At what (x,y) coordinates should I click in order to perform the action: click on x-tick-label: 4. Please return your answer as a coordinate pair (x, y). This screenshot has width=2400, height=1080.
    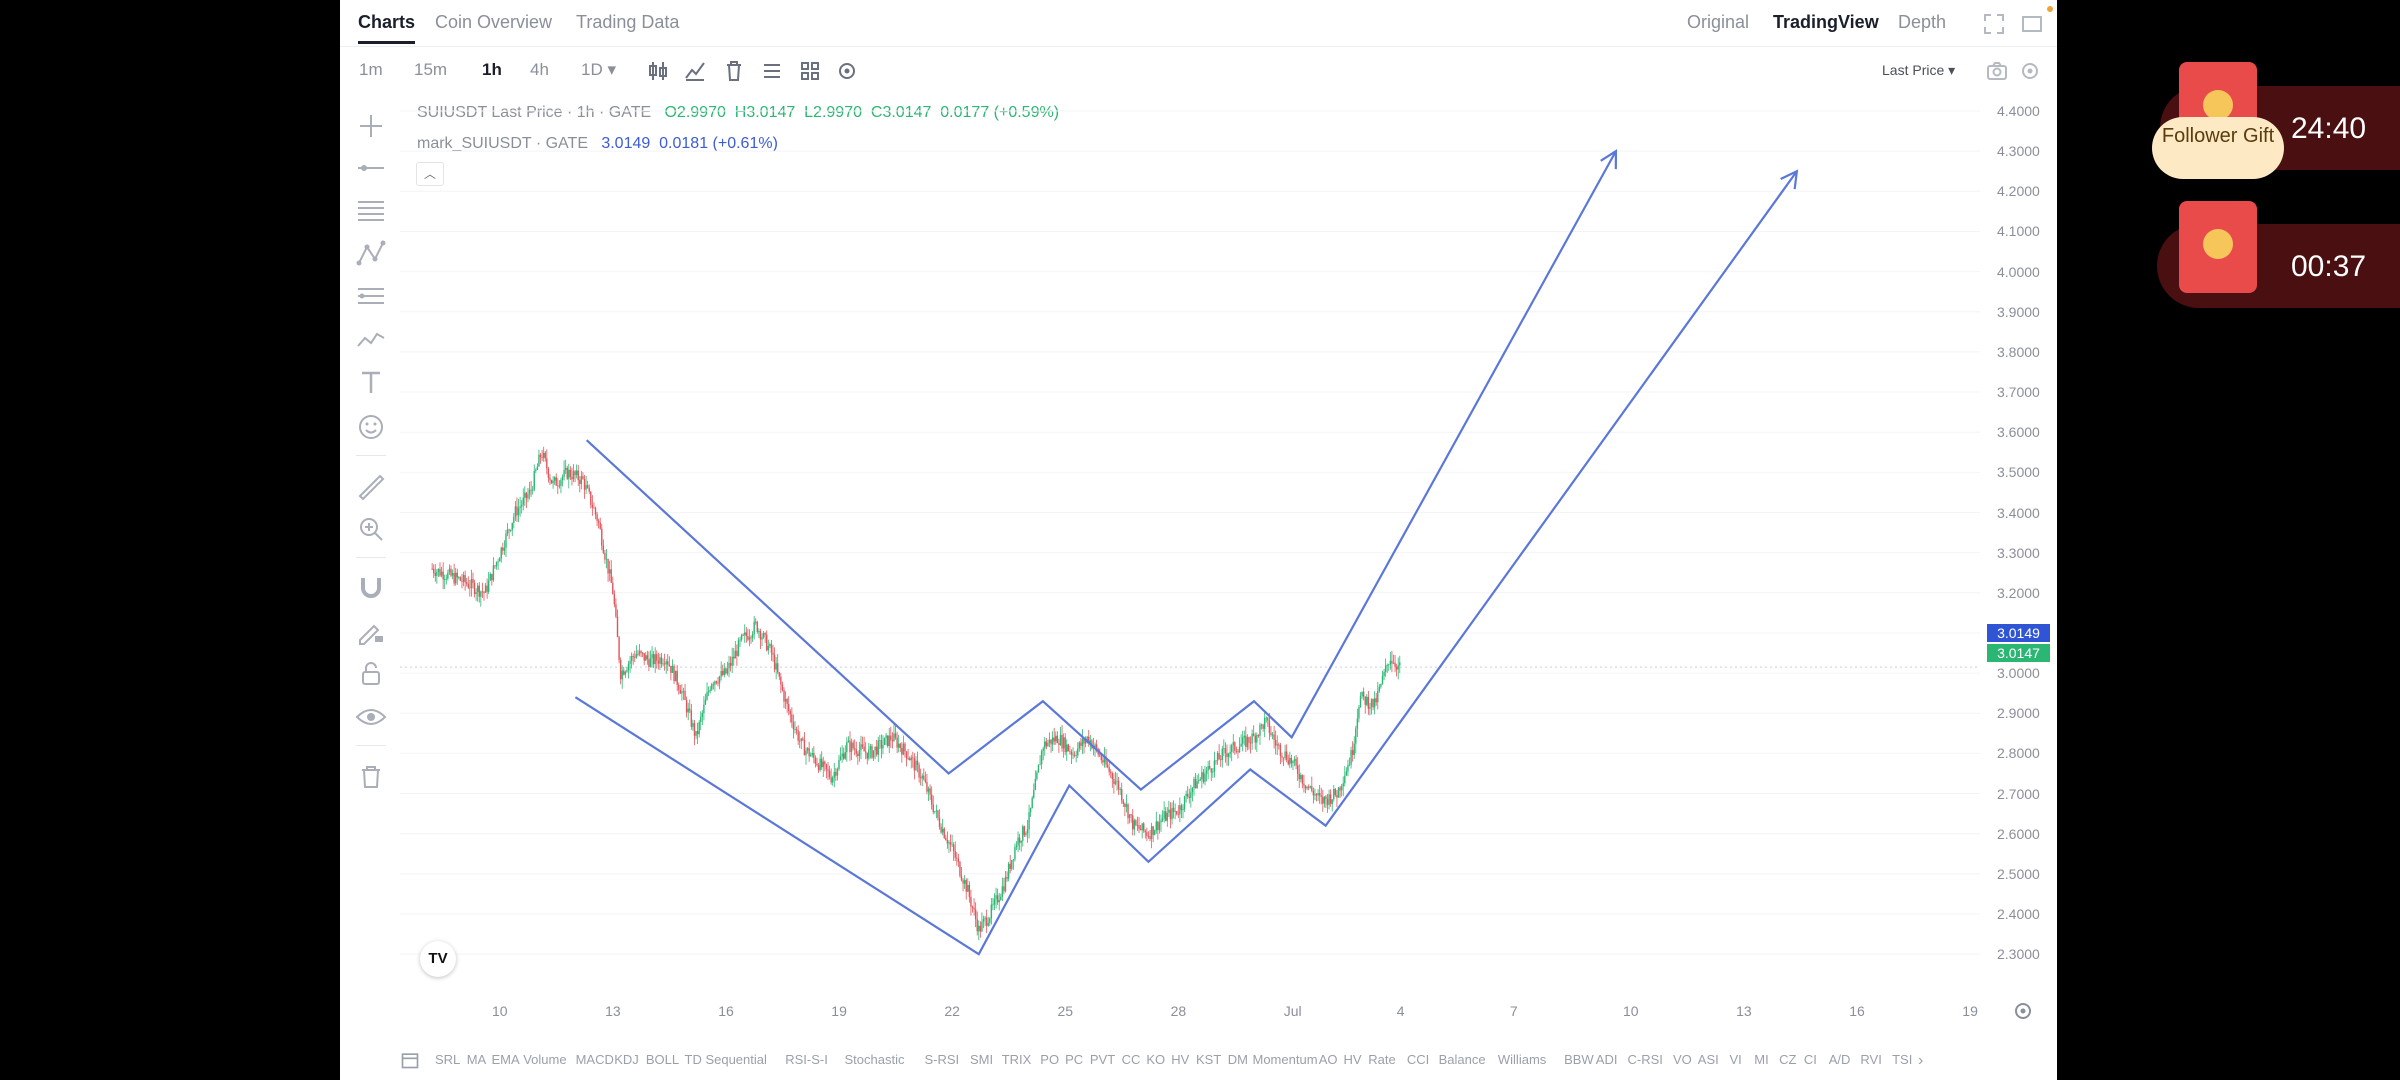
    Looking at the image, I should click on (1400, 1011).